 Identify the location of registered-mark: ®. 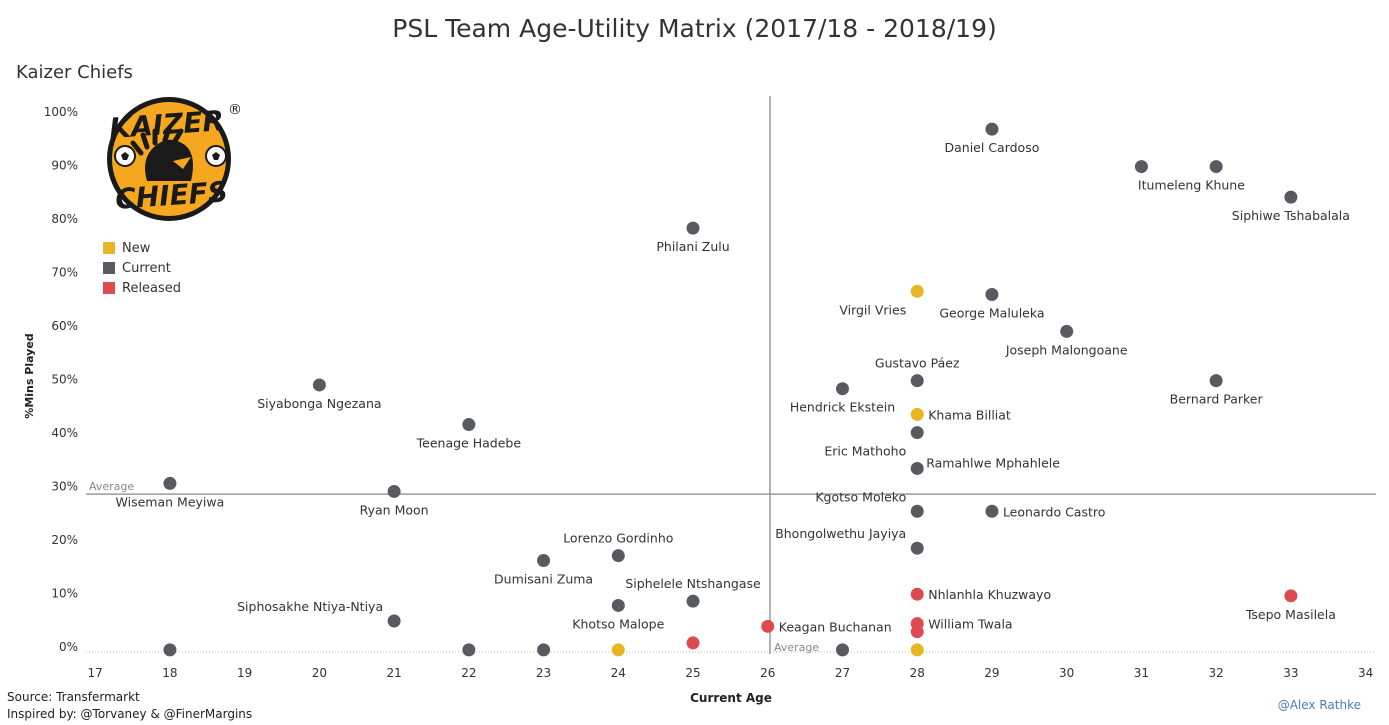
(235, 110).